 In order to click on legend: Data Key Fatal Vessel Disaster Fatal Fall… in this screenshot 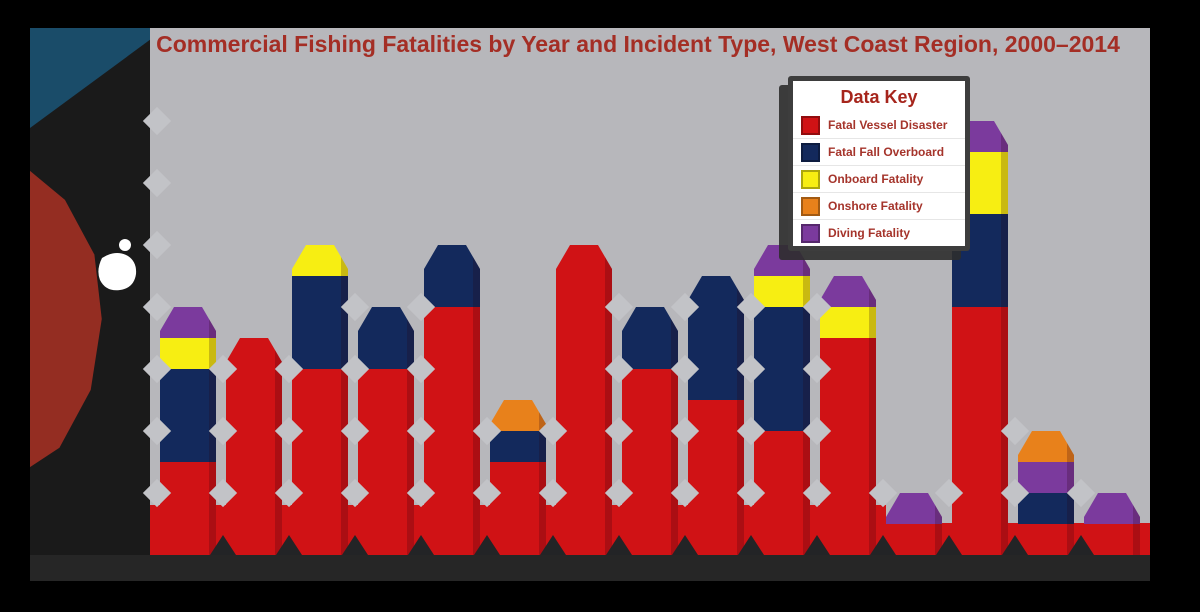, I will do `click(879, 163)`.